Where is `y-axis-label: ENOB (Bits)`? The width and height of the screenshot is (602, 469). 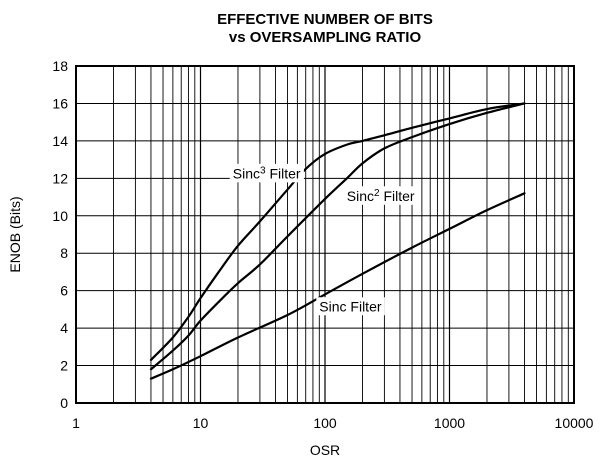
y-axis-label: ENOB (Bits) is located at coordinates (15, 234).